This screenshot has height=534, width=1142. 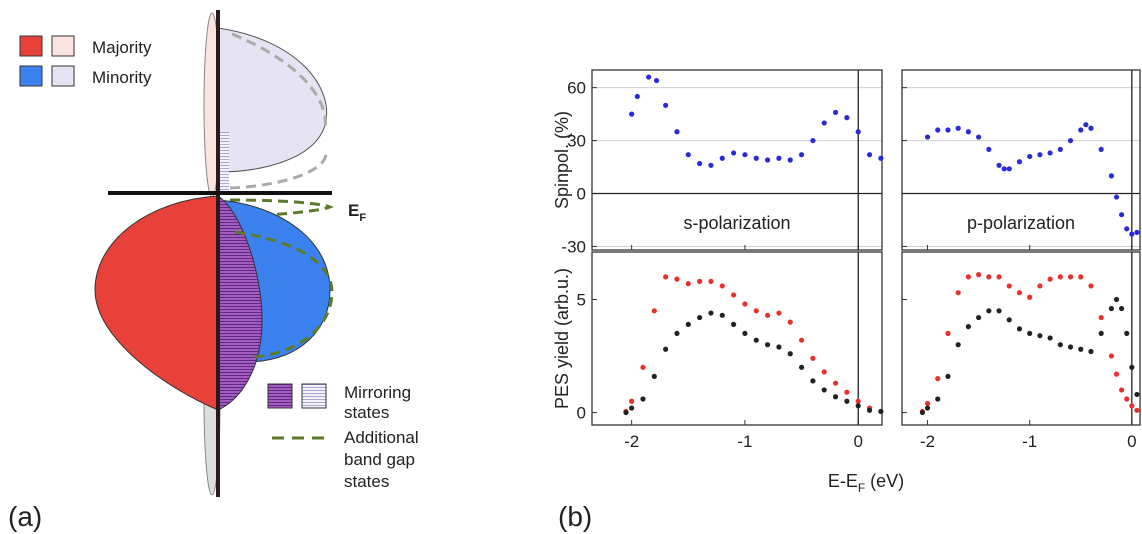 What do you see at coordinates (581, 413) in the screenshot?
I see `y-tick-label: 0` at bounding box center [581, 413].